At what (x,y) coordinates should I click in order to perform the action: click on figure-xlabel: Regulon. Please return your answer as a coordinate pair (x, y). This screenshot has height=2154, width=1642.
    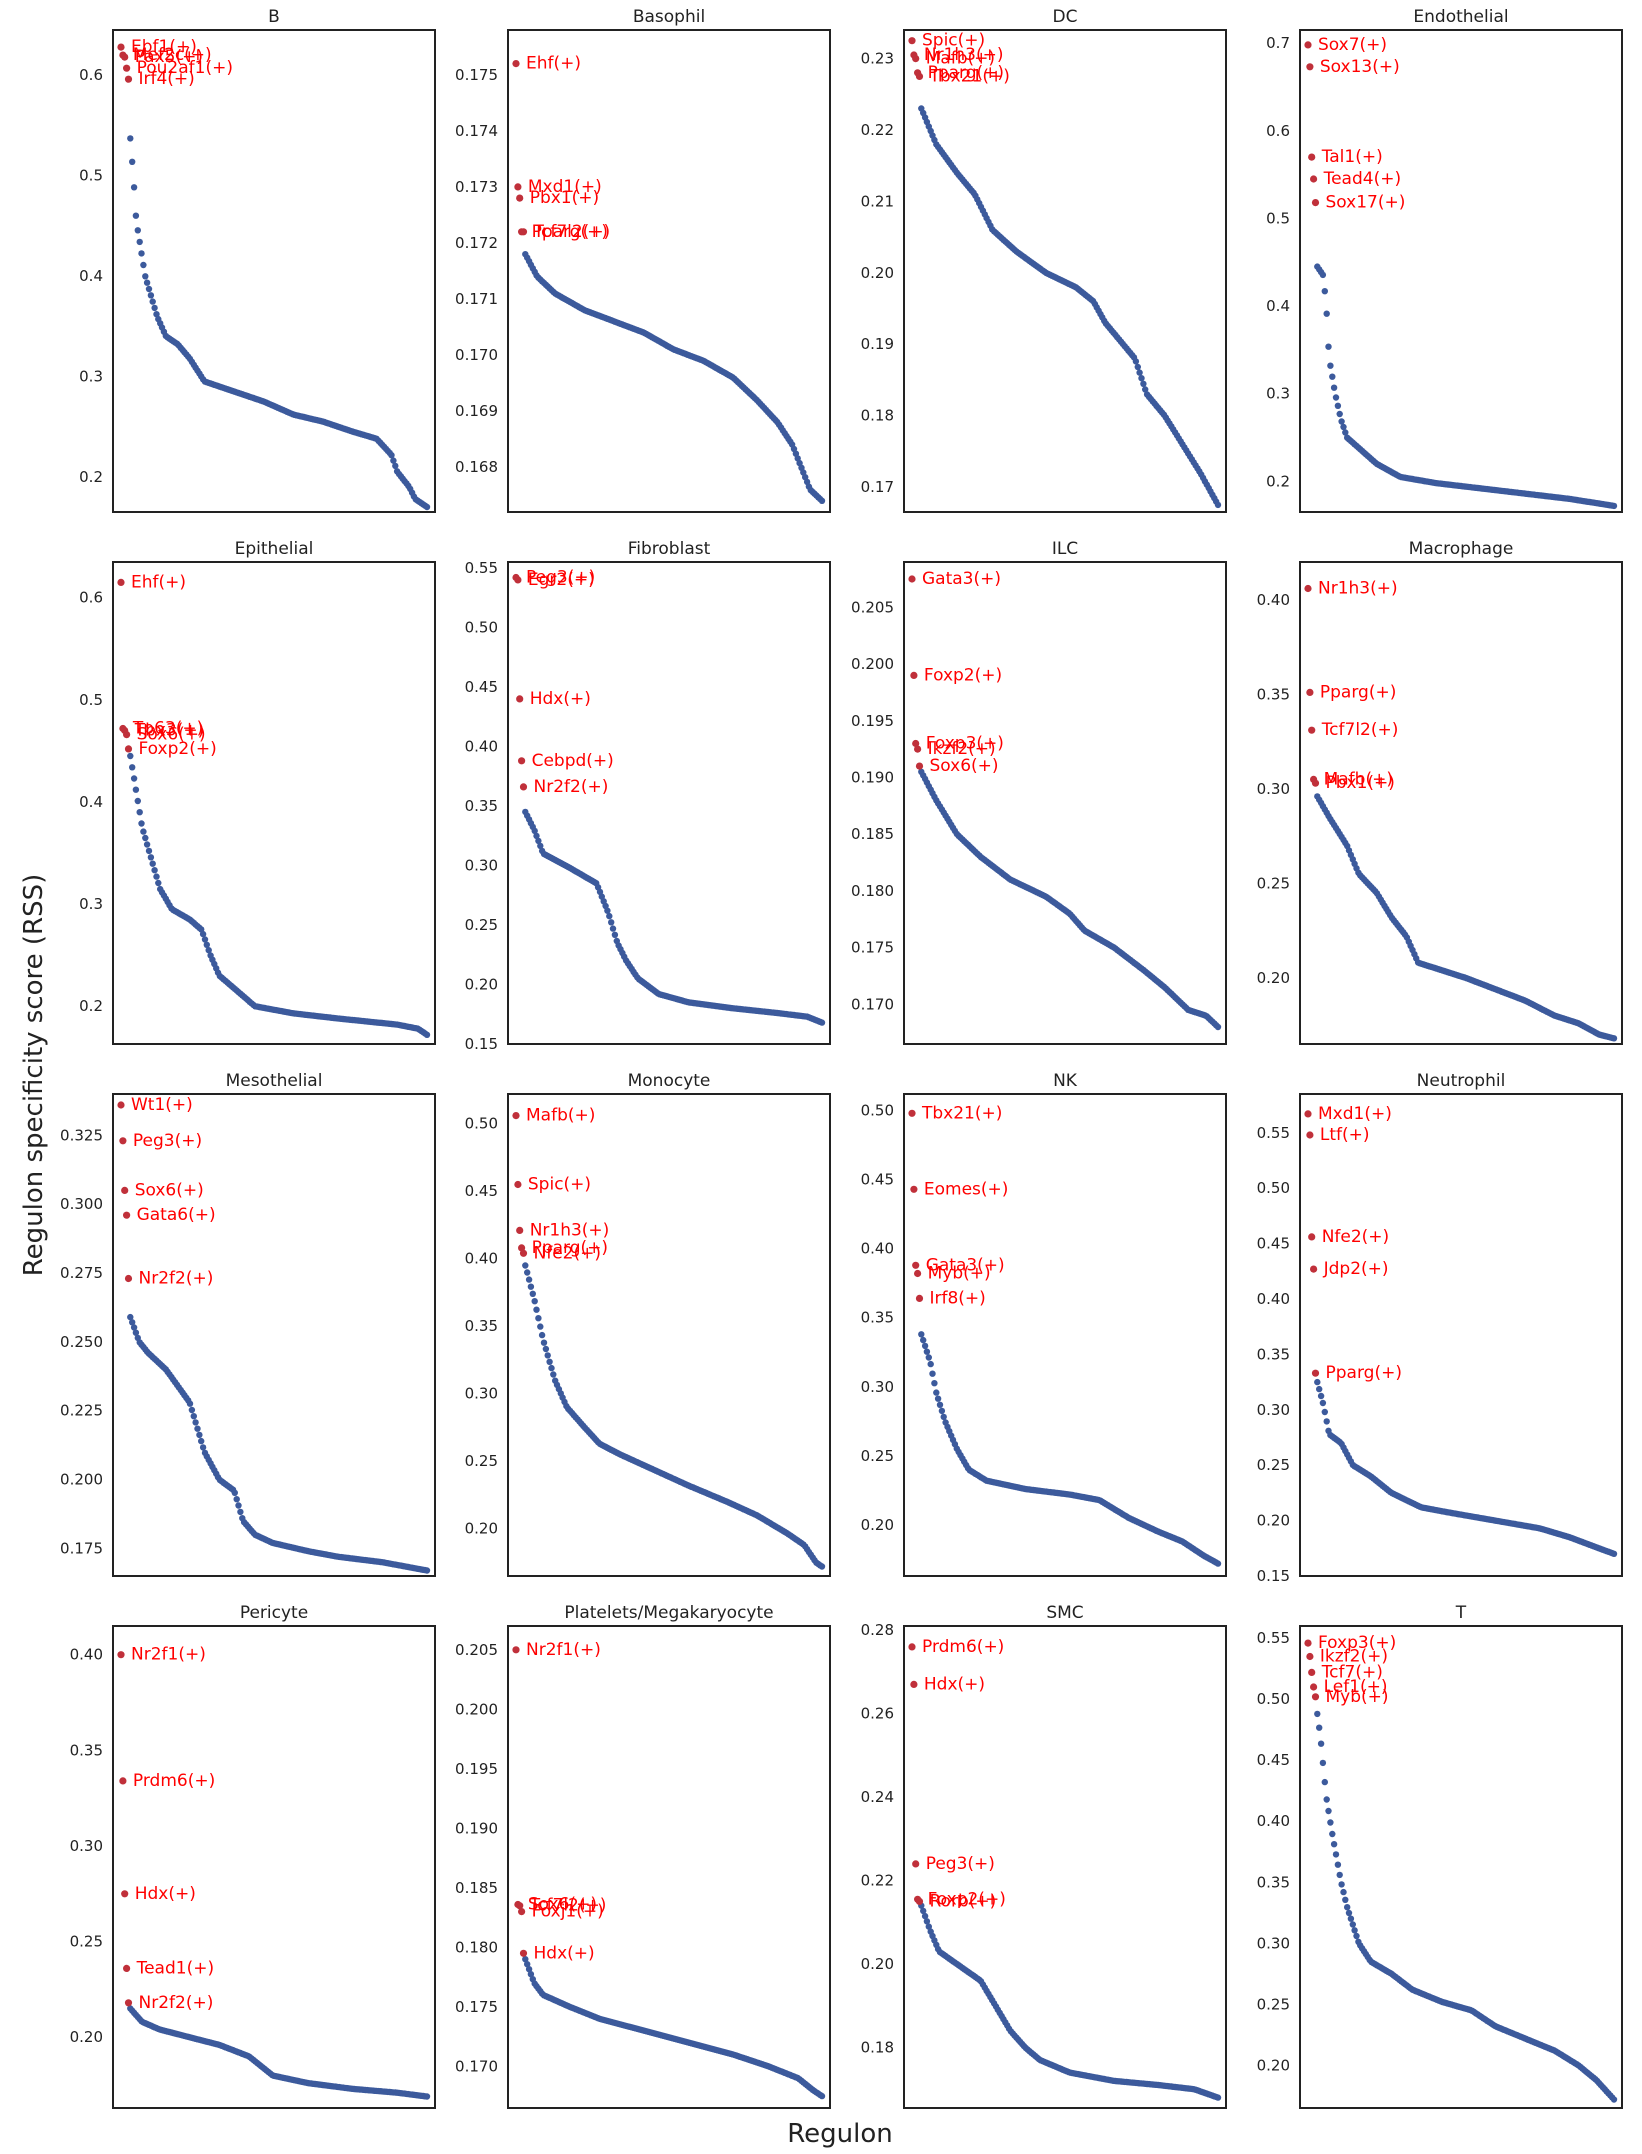
    Looking at the image, I should click on (840, 2134).